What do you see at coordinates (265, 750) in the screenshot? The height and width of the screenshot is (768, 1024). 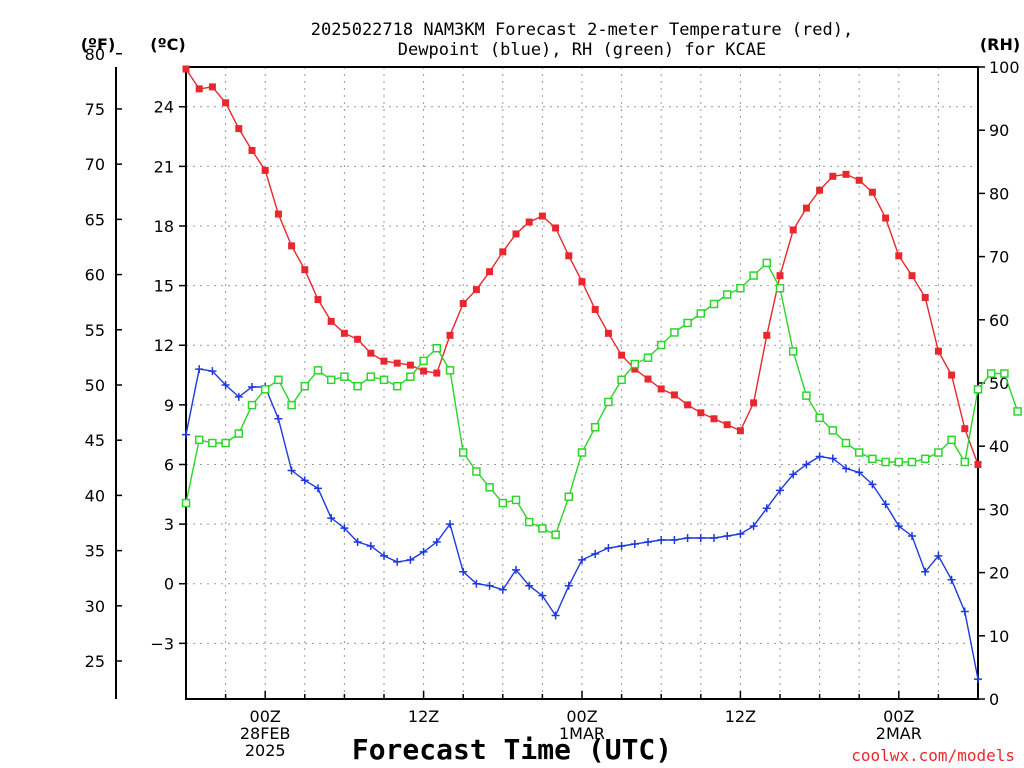 I see `x-tick-label: 2025` at bounding box center [265, 750].